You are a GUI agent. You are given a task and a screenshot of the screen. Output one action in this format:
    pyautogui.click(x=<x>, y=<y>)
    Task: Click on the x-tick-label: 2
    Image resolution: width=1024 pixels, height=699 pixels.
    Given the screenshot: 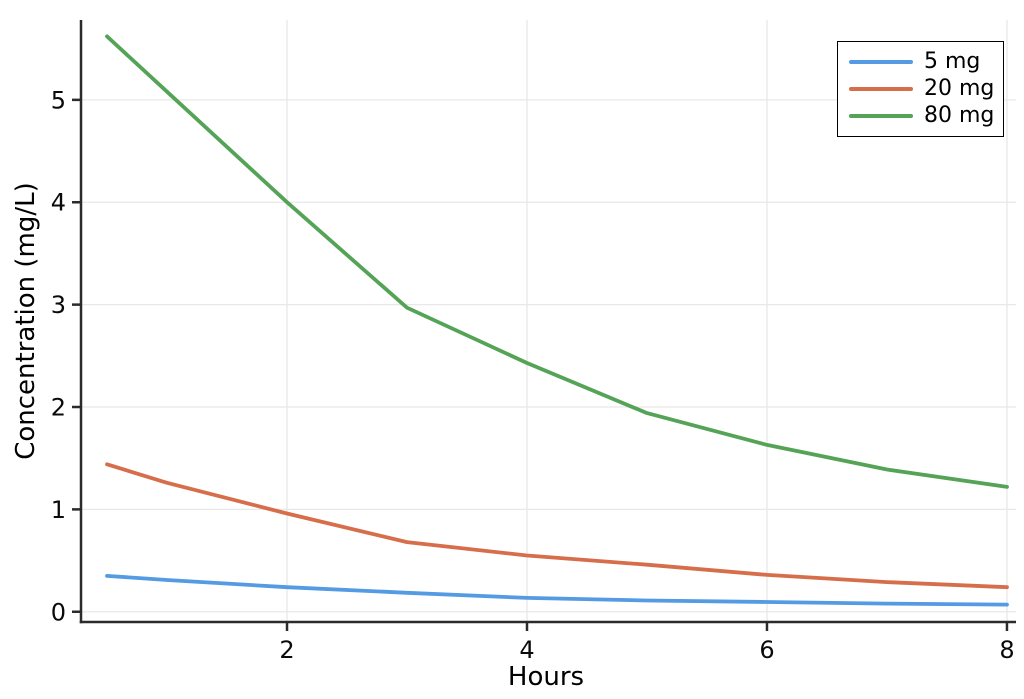 What is the action you would take?
    pyautogui.click(x=286, y=650)
    